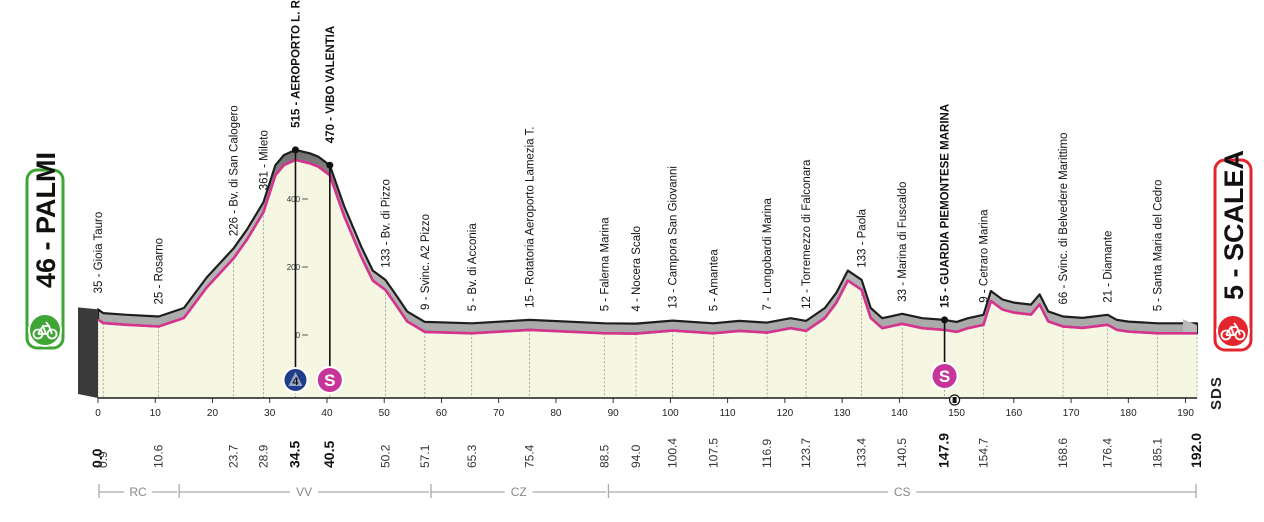 The image size is (1264, 522). I want to click on waypoint-km-label: 116.9, so click(767, 453).